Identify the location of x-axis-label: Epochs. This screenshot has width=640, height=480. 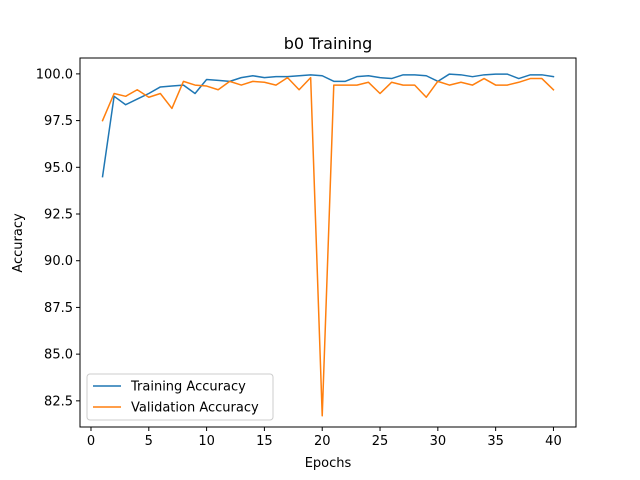
(328, 463).